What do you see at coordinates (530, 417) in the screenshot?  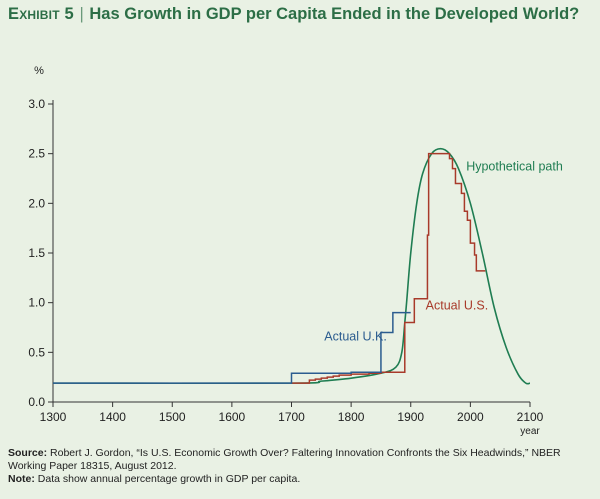 I see `x-tick-label: 2100` at bounding box center [530, 417].